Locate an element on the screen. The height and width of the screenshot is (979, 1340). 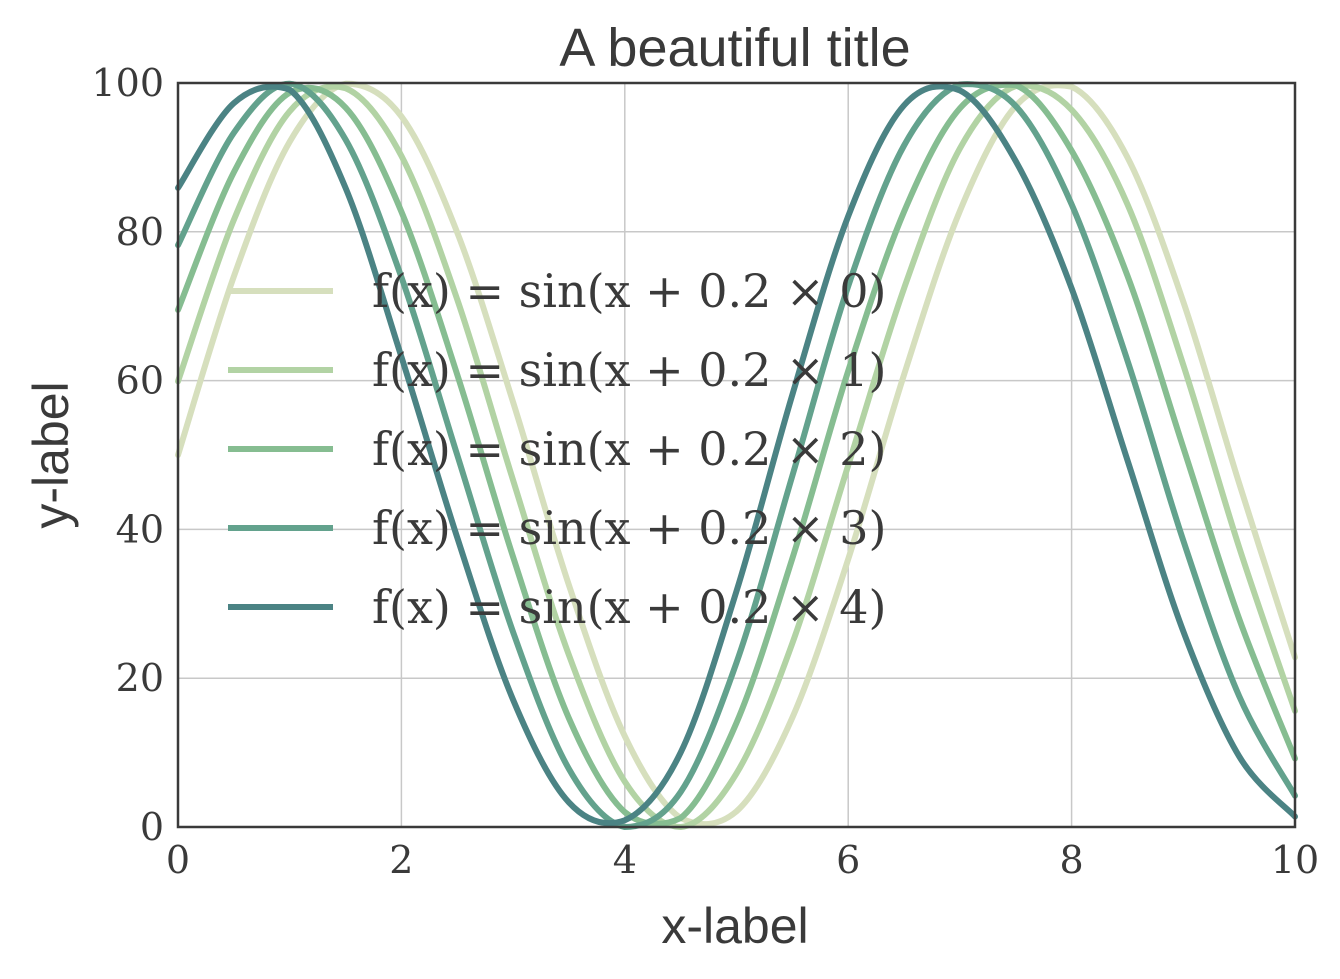
x-tick-label: 0 is located at coordinates (178, 860).